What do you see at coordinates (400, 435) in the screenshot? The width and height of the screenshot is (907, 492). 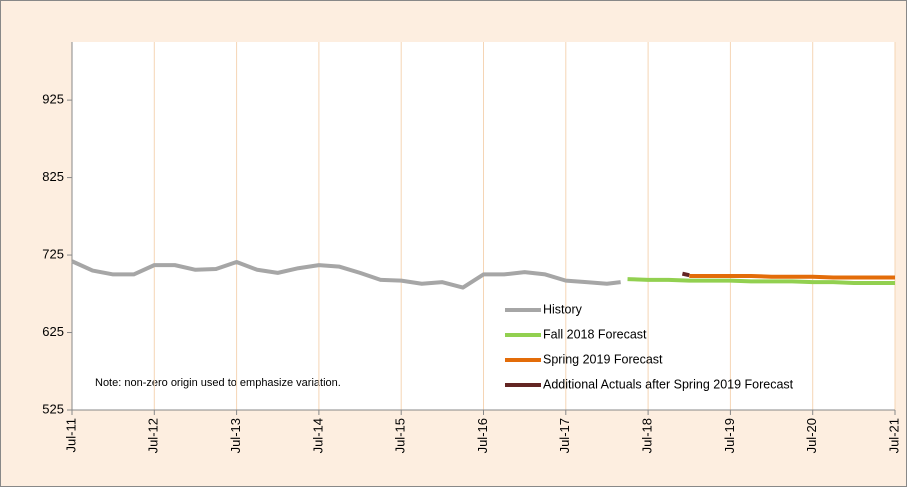 I see `x-tick-label: Jul-15` at bounding box center [400, 435].